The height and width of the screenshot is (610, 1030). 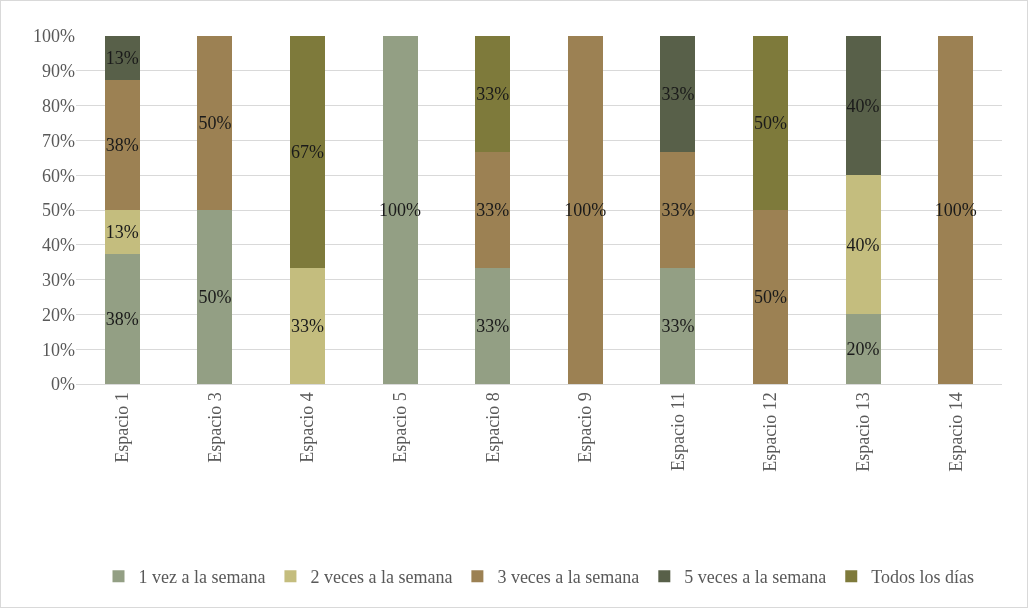 I want to click on data-label: 67%, so click(x=307, y=152).